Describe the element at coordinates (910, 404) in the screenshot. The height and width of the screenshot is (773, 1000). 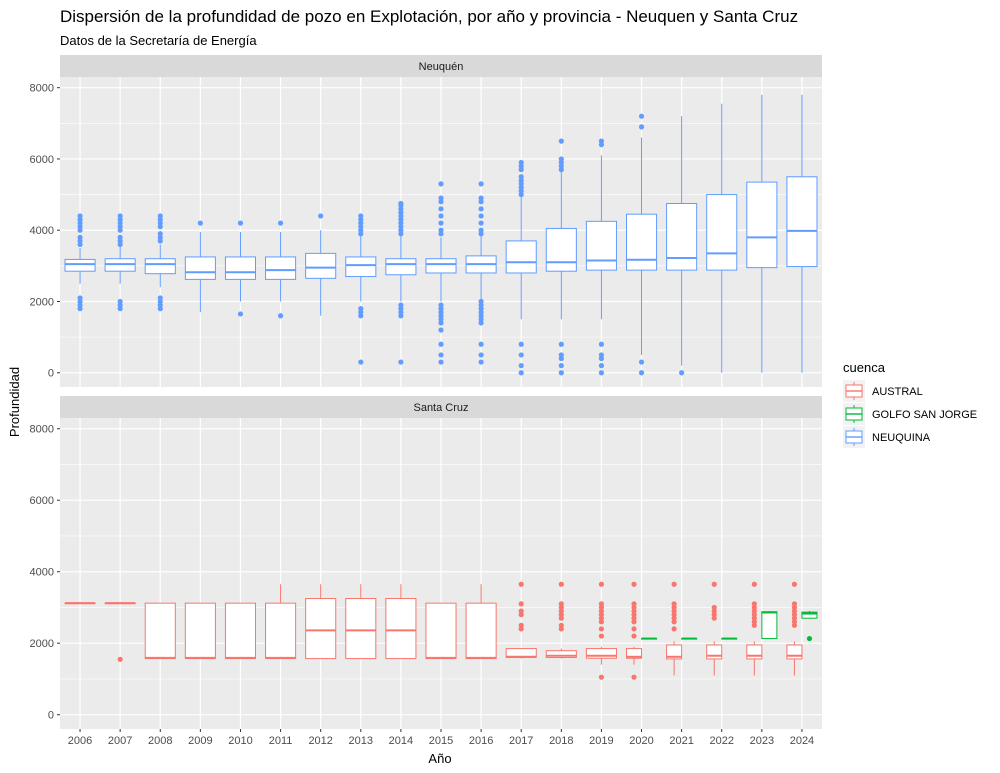
I see `legend: cuenca AUSTRAL GOLFO SAN JORGE NEUQUINA` at that location.